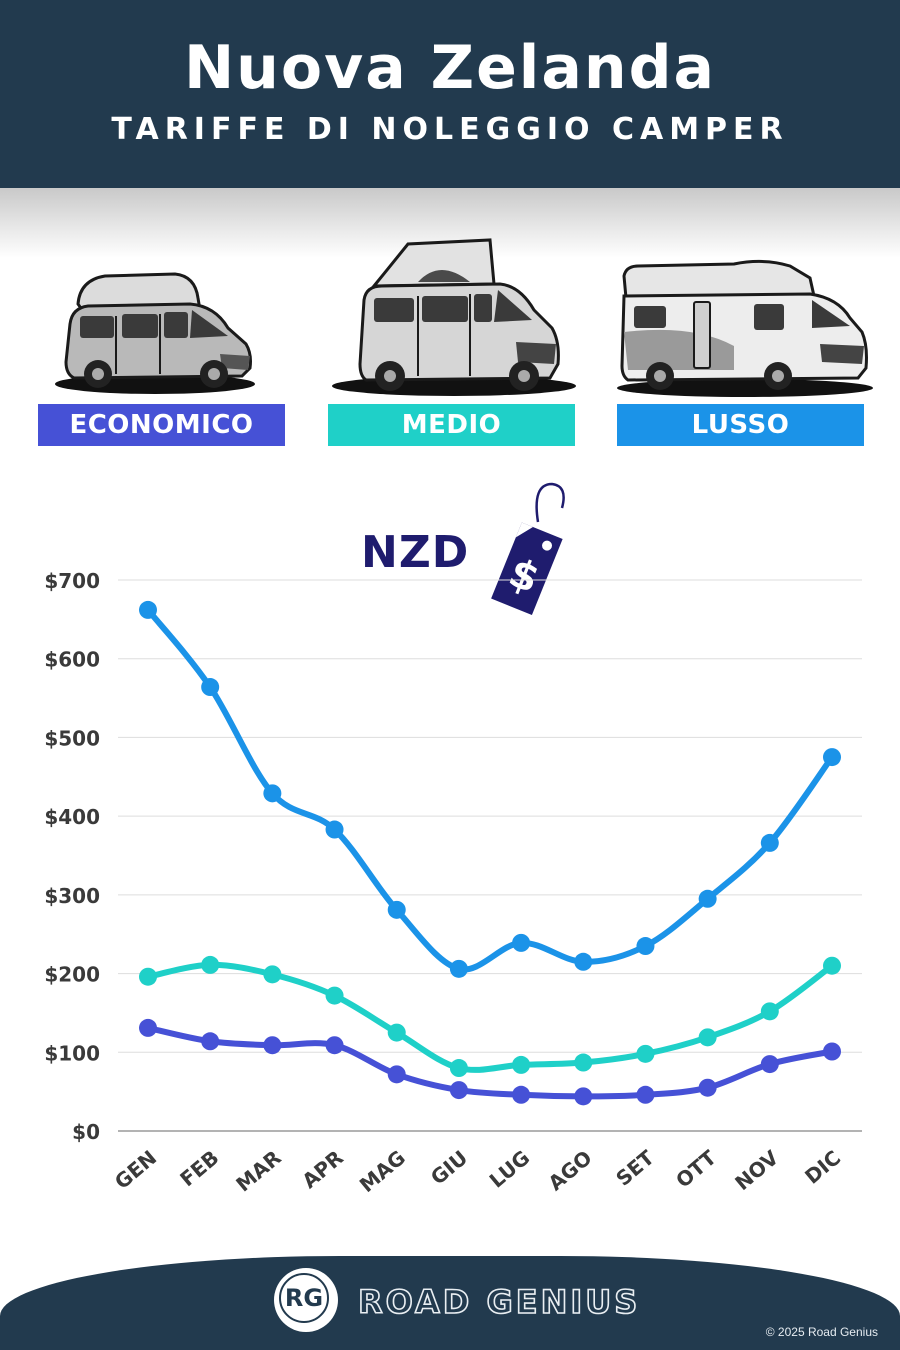 This screenshot has height=1350, width=900. What do you see at coordinates (72, 660) in the screenshot?
I see `y-tick-label: $600` at bounding box center [72, 660].